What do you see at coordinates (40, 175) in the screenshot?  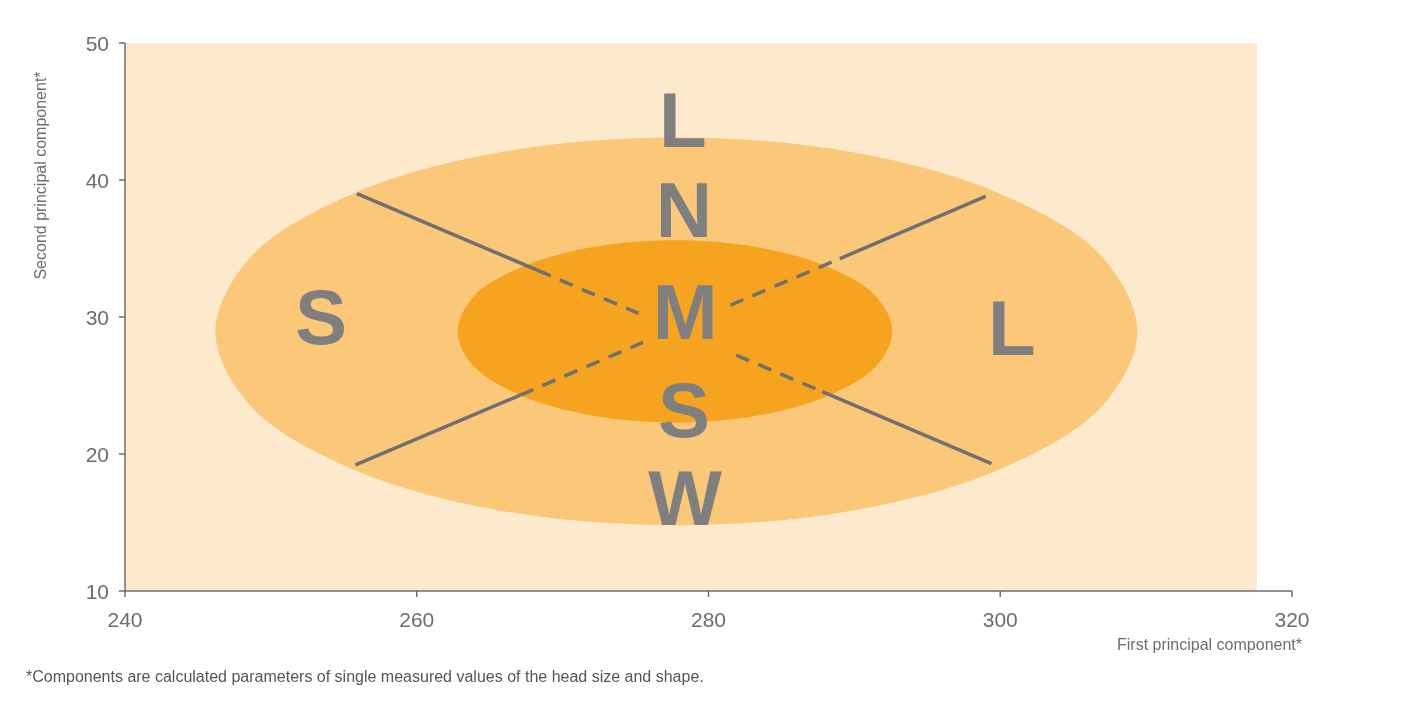 I see `y-axis-title: Second principal component*` at bounding box center [40, 175].